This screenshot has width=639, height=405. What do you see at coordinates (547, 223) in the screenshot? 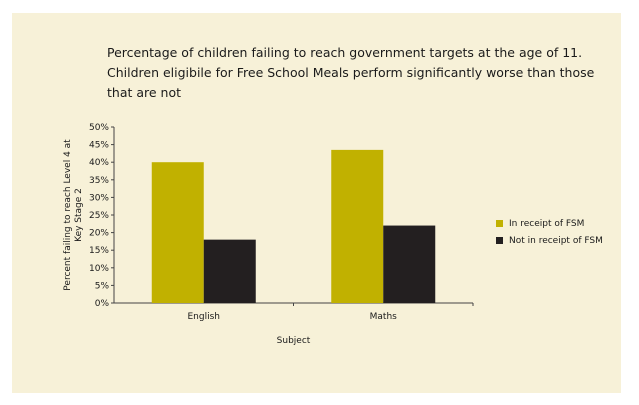
I see `legend-label-fsm: In receipt of FSM` at bounding box center [547, 223].